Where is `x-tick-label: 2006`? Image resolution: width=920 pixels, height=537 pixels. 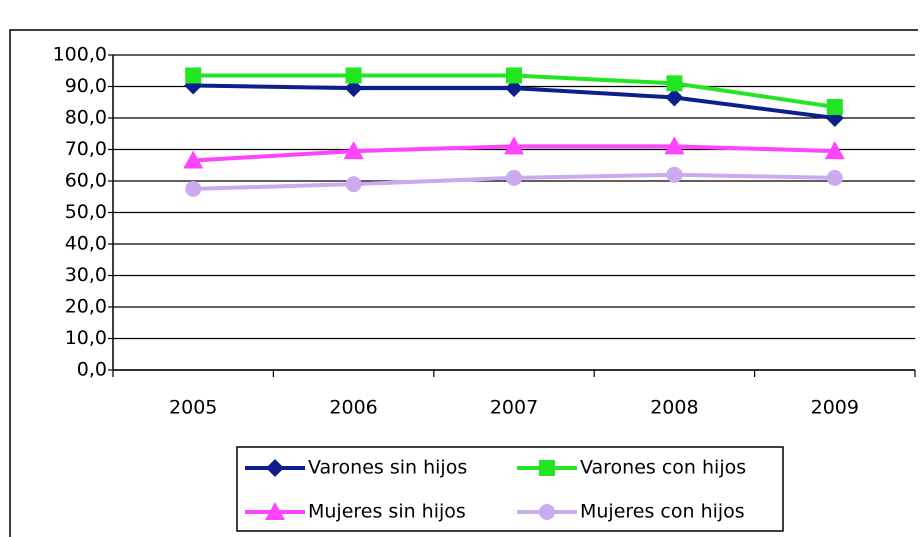
x-tick-label: 2006 is located at coordinates (353, 408).